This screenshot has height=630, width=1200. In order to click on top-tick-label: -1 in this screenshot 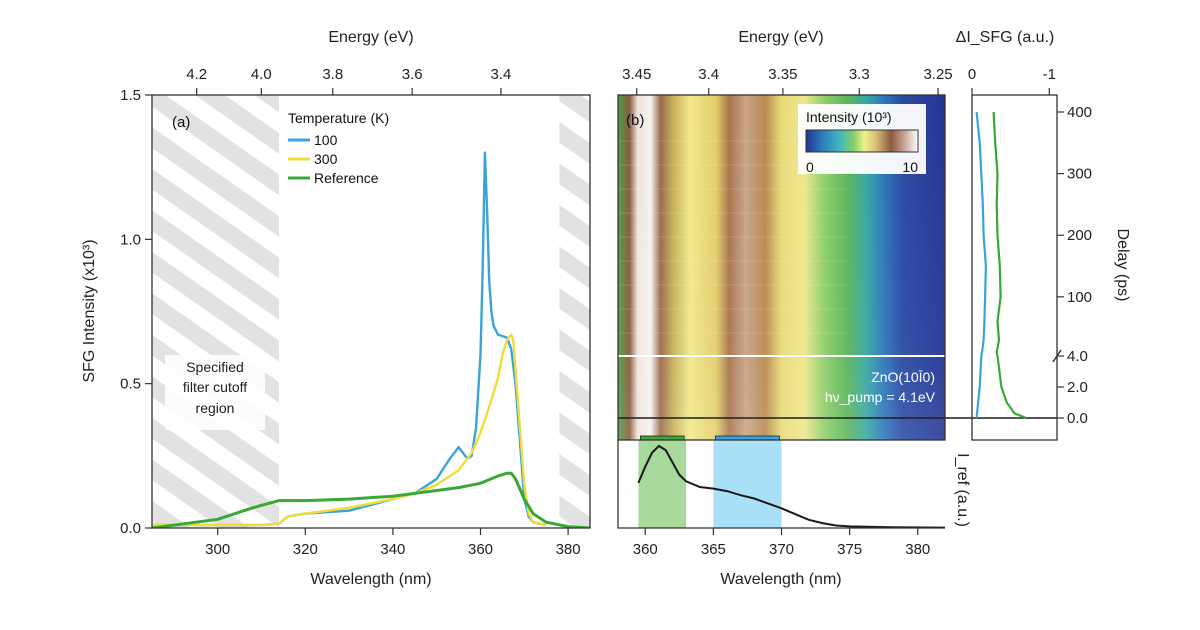, I will do `click(1049, 74)`.